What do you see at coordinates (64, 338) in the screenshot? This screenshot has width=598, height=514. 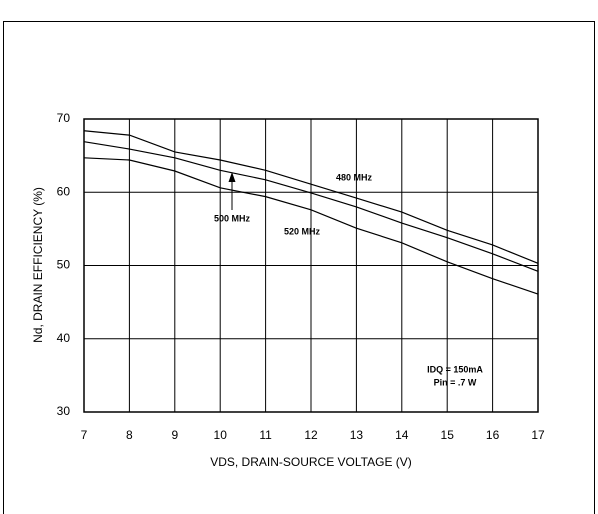 I see `y-tick-label: 40` at bounding box center [64, 338].